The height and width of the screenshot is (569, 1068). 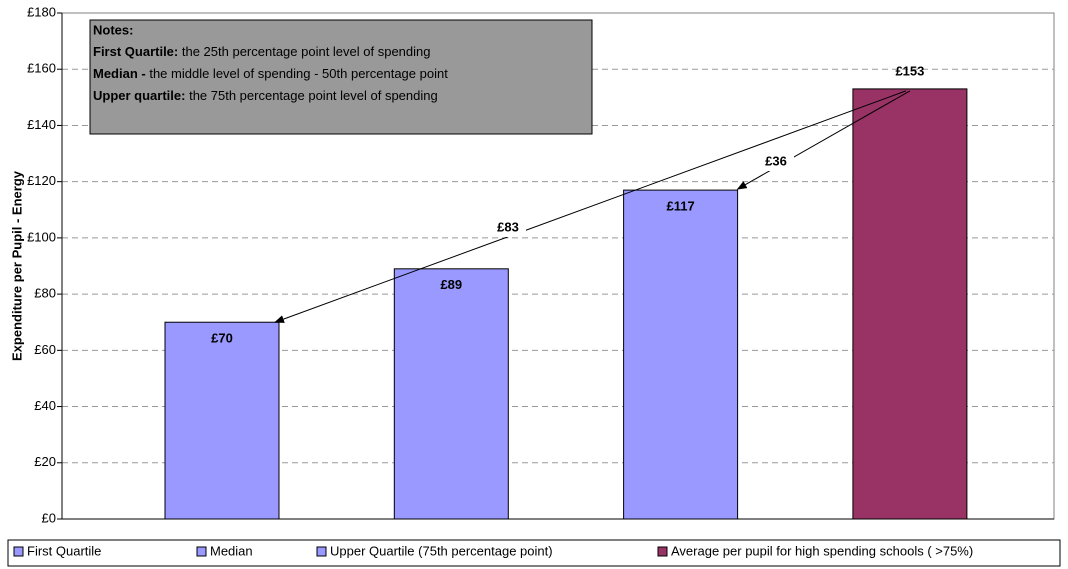 I want to click on legend-label: Median, so click(x=231, y=550).